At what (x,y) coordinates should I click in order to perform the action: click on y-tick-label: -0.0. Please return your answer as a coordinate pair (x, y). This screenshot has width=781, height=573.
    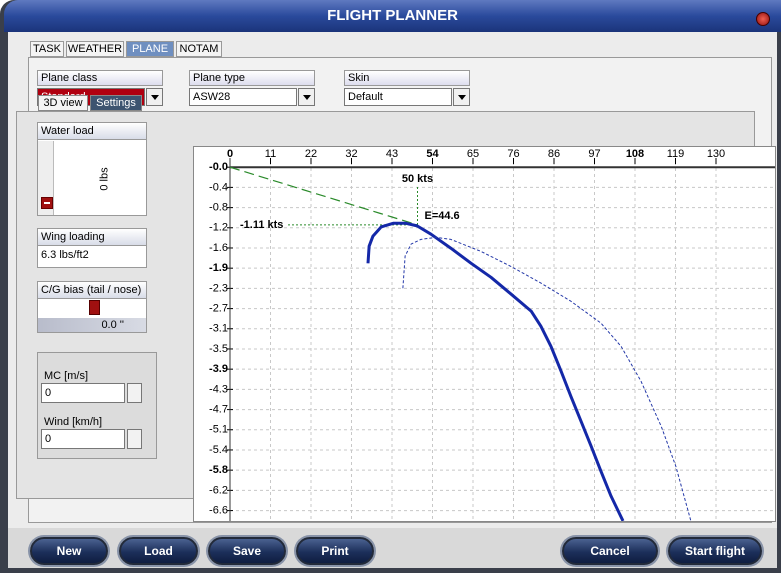
    Looking at the image, I should click on (218, 167).